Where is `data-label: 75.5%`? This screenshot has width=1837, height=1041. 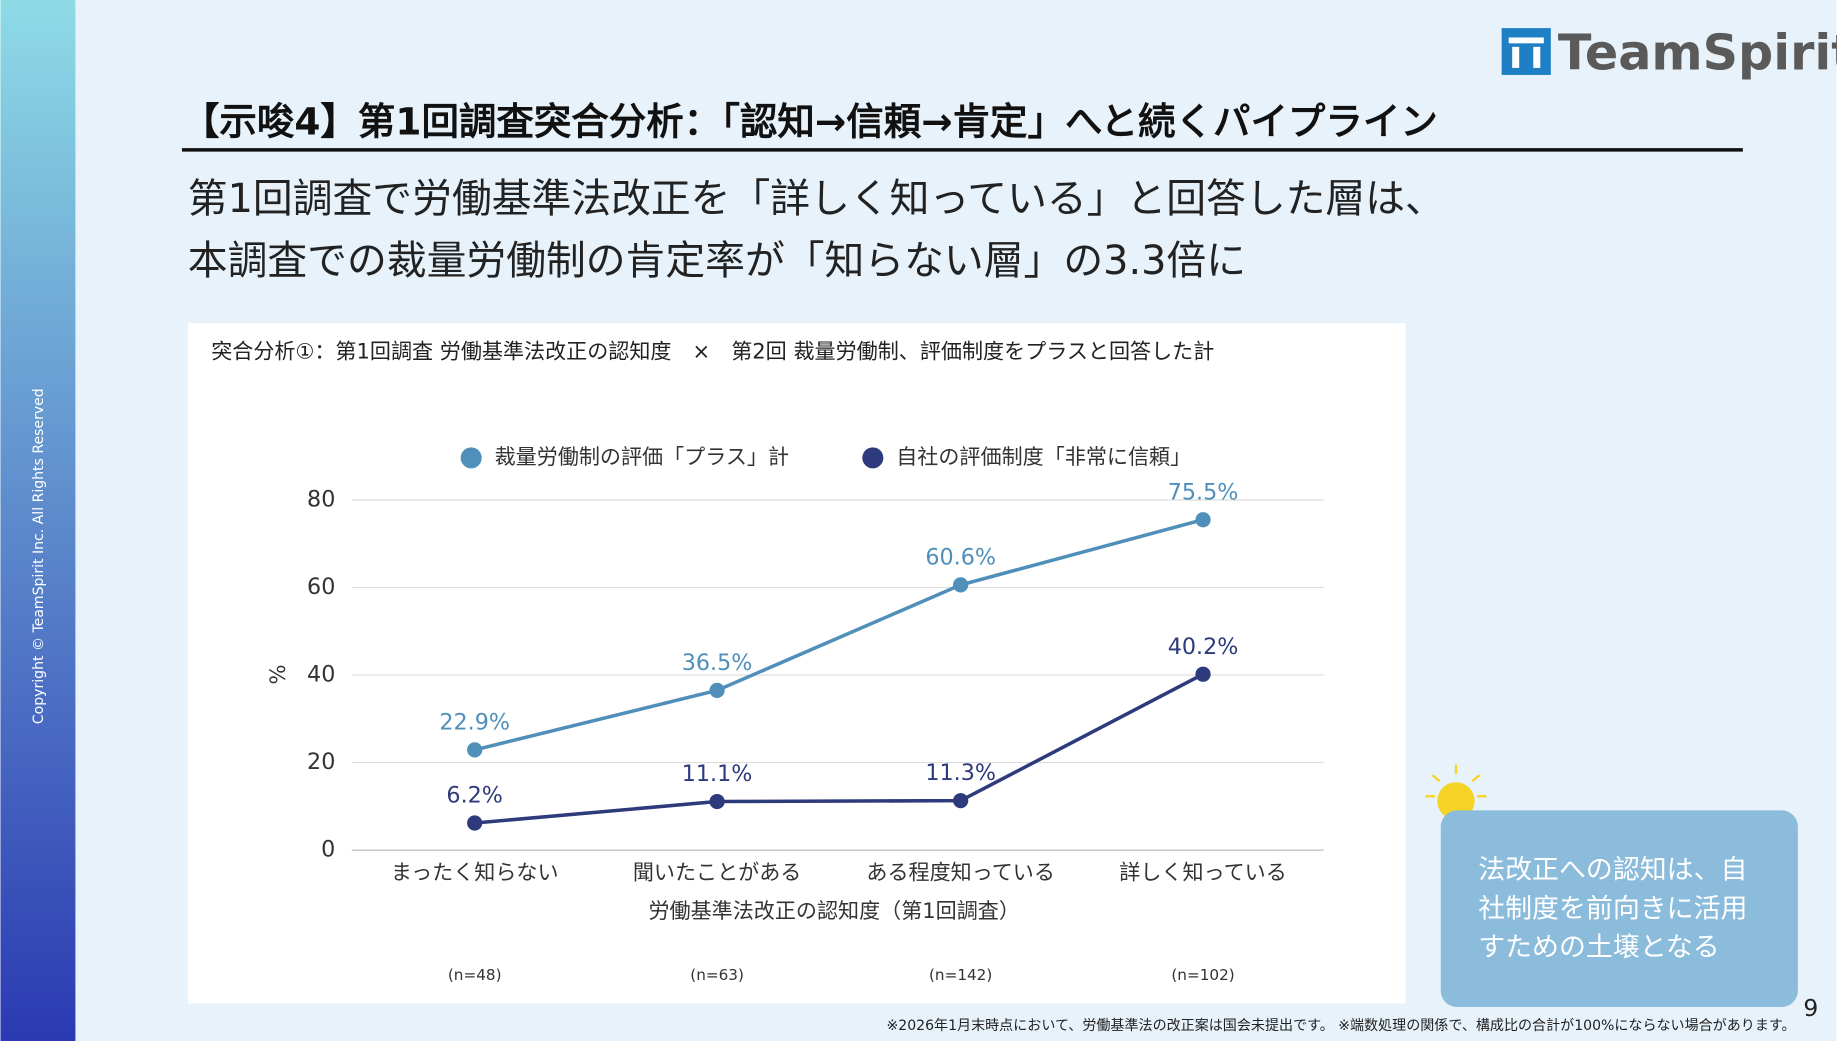
data-label: 75.5% is located at coordinates (1203, 492).